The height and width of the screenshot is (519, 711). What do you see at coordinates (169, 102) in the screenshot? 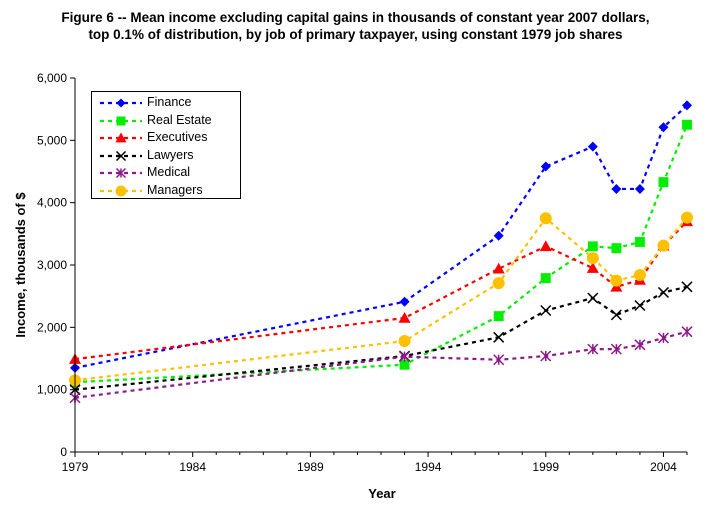
I see `legend-label-finance: Finance` at bounding box center [169, 102].